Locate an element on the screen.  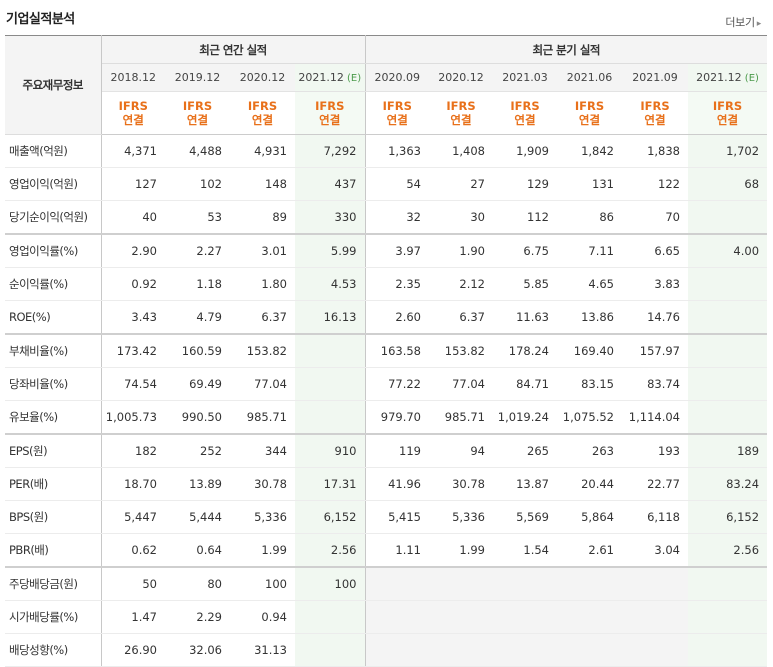
table-cell: 6,118 is located at coordinates (655, 517).